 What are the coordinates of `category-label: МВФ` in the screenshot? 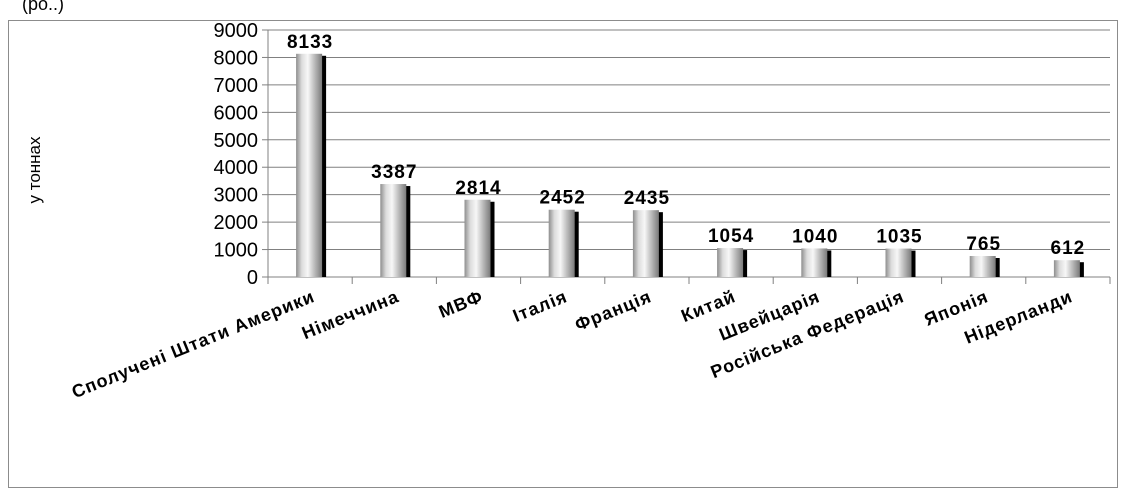 It's located at (461, 304).